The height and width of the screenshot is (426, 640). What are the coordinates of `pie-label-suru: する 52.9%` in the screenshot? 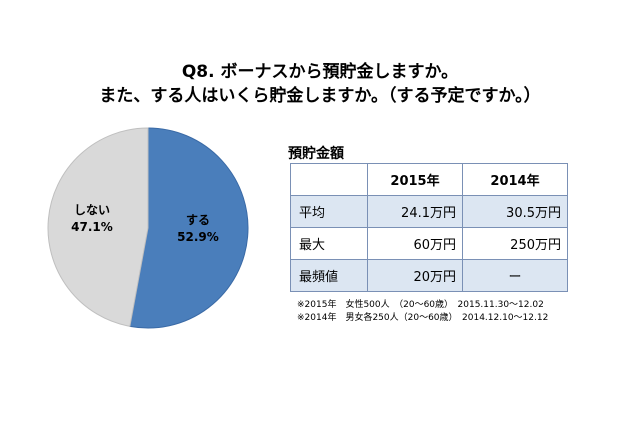 It's located at (198, 229).